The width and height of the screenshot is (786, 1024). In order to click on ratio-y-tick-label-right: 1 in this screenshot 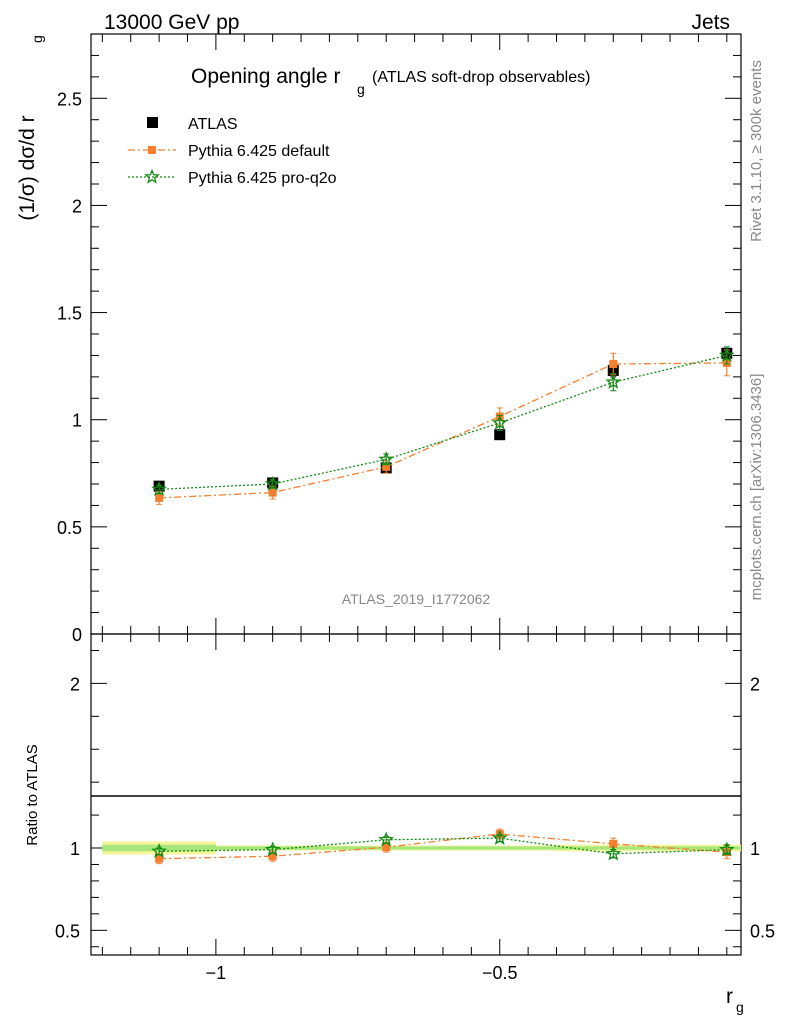, I will do `click(755, 849)`.